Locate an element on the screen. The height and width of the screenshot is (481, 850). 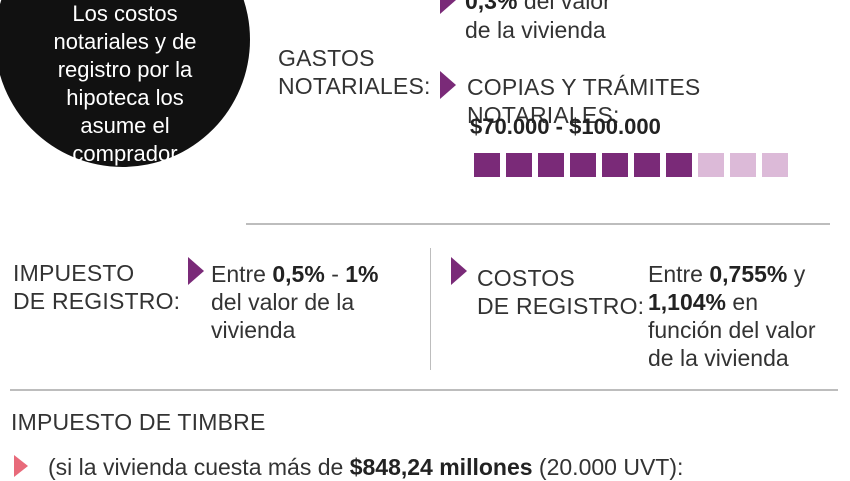
copies-label: COPIAS Y TRÁMITES NOTARIALES: is located at coordinates (584, 101).